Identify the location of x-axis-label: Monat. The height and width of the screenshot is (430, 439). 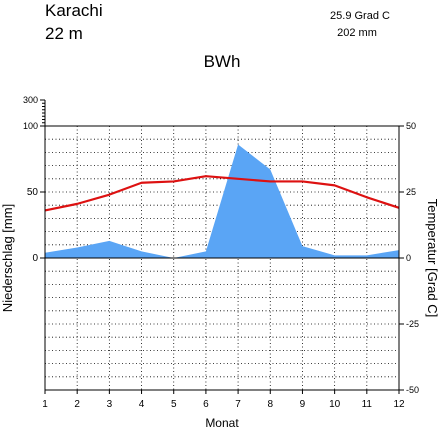
(222, 423).